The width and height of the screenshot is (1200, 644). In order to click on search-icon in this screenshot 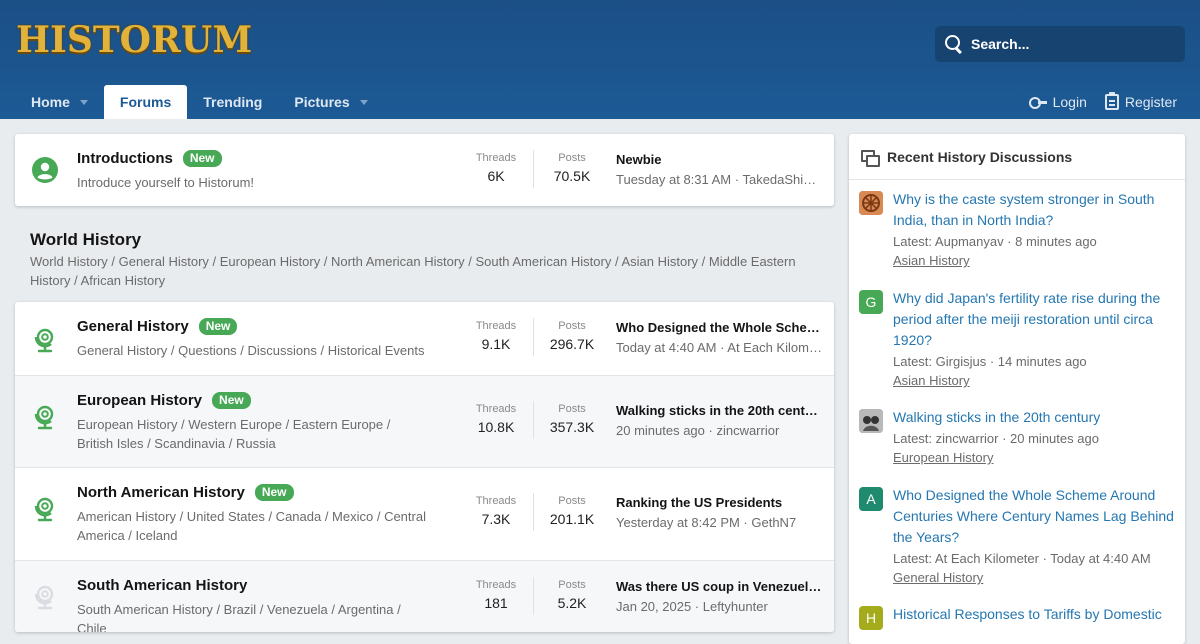, I will do `click(954, 44)`.